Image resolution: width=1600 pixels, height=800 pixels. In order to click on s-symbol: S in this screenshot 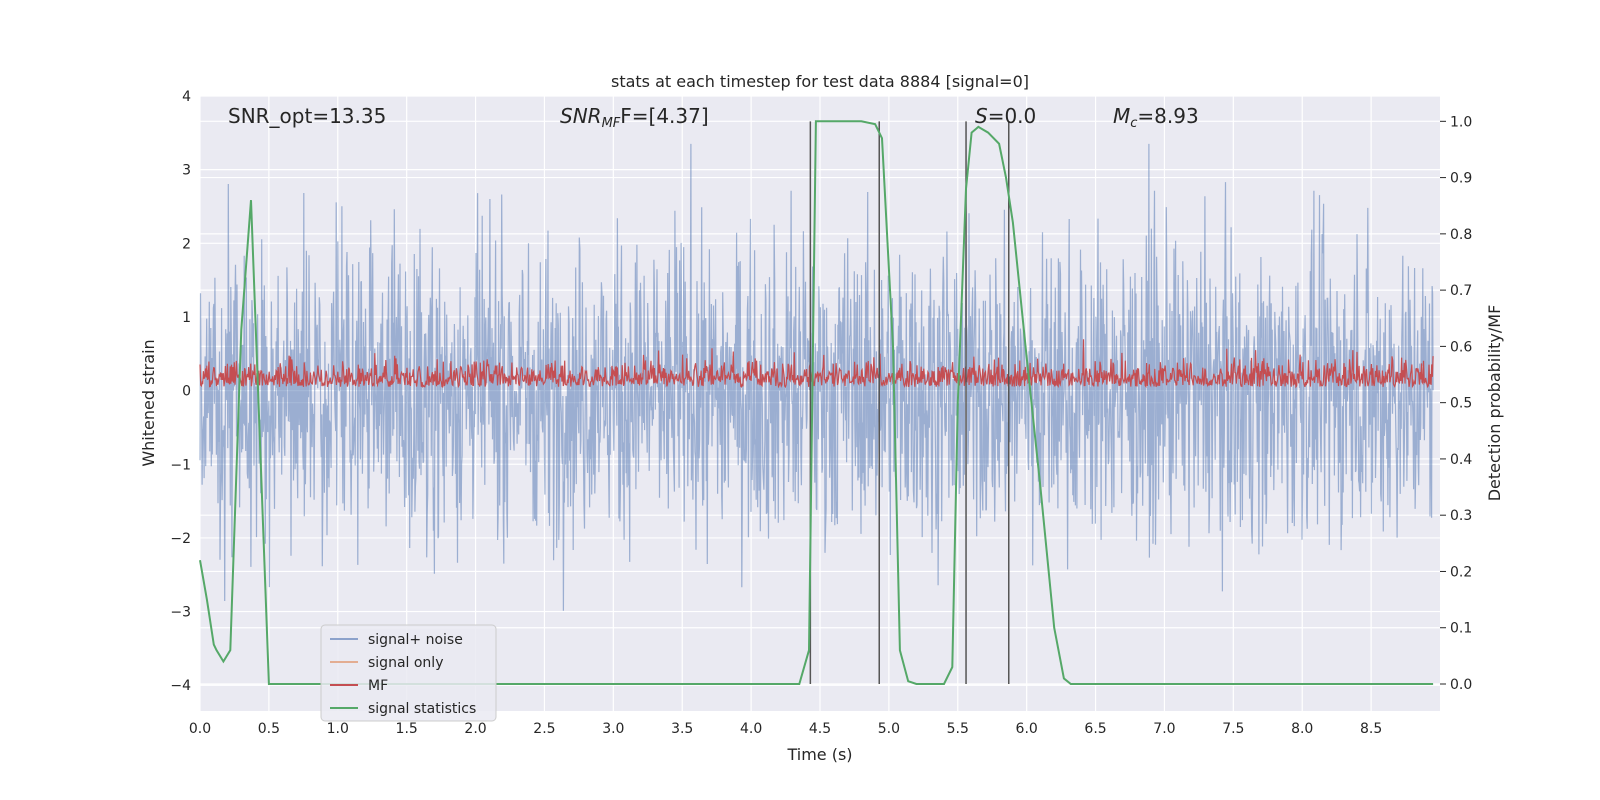, I will do `click(981, 116)`.